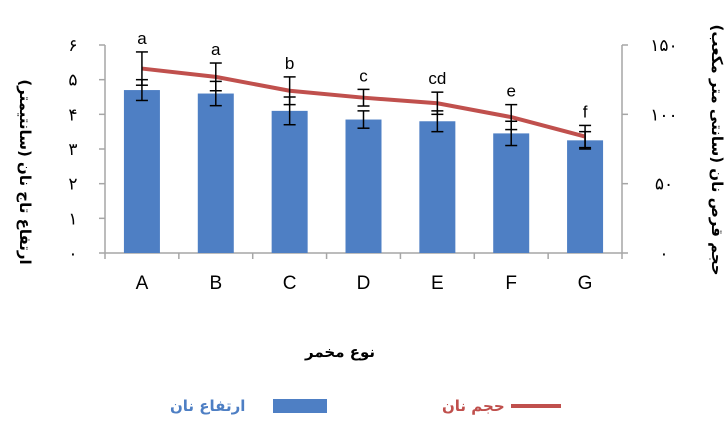 This screenshot has height=423, width=727. Describe the element at coordinates (215, 283) in the screenshot. I see `category-label: B` at that location.